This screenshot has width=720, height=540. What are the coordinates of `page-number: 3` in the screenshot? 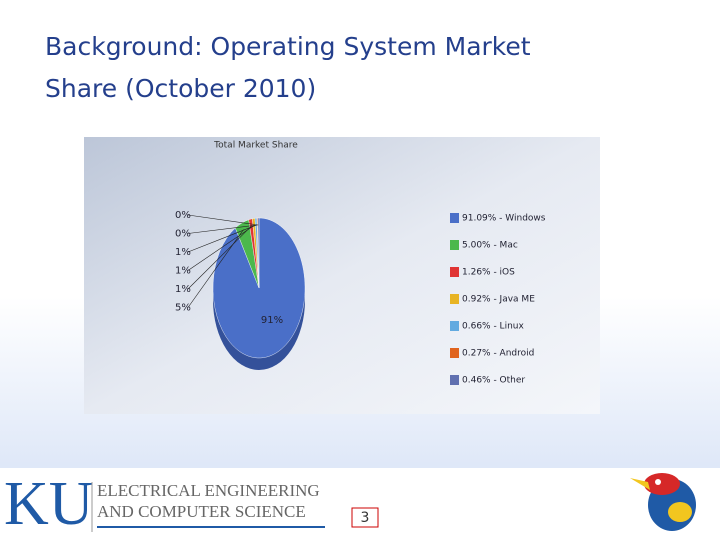 It's located at (365, 518).